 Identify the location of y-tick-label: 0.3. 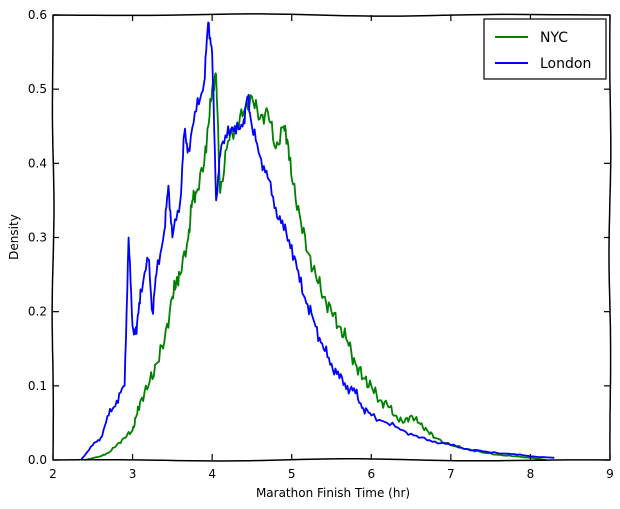
(37, 238).